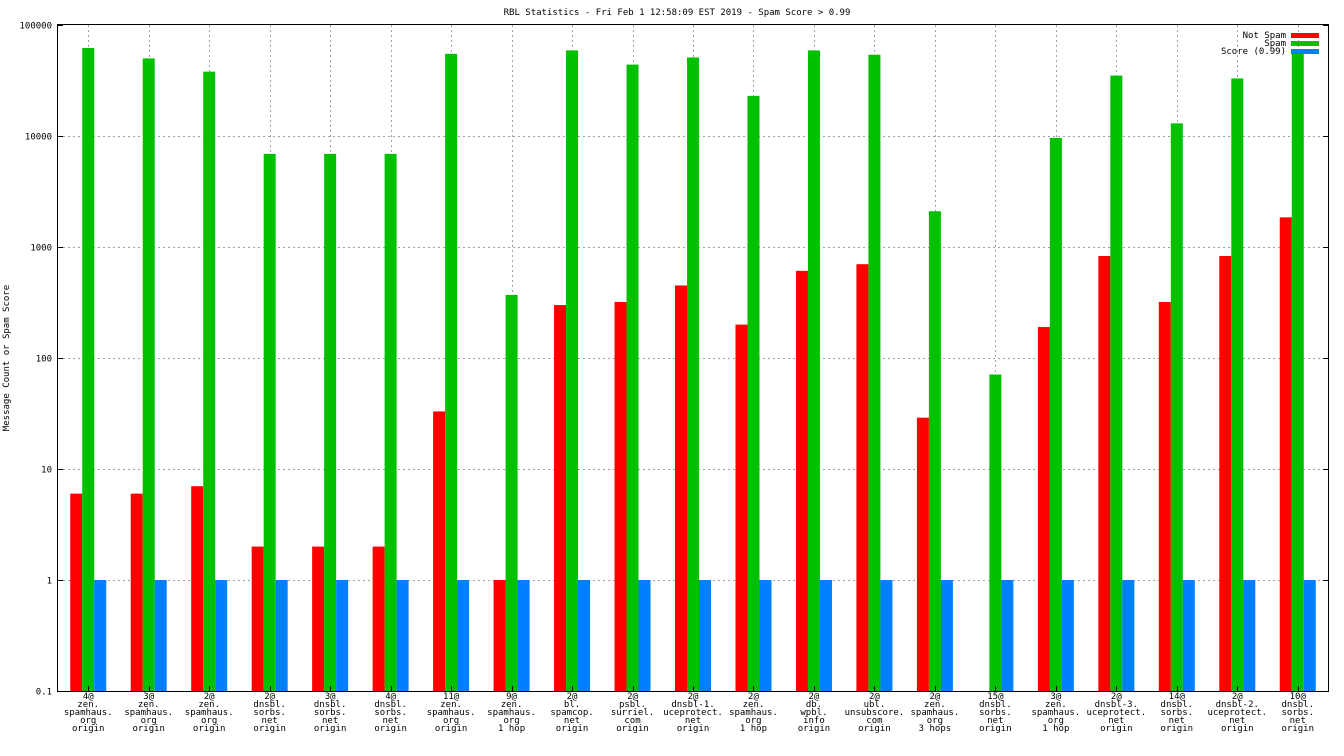 This screenshot has width=1344, height=756. I want to click on x-tick-label-line: 4@, so click(88, 697).